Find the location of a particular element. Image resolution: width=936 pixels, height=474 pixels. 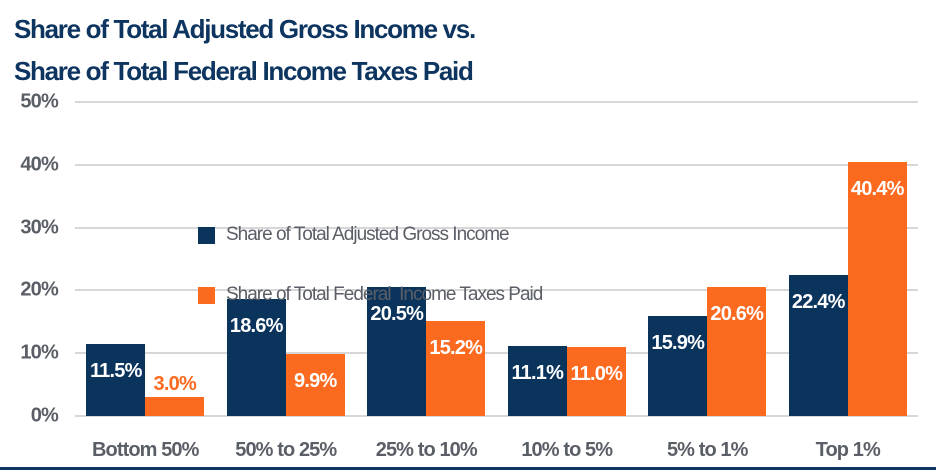

bar-value-label: 20.5% is located at coordinates (397, 314).